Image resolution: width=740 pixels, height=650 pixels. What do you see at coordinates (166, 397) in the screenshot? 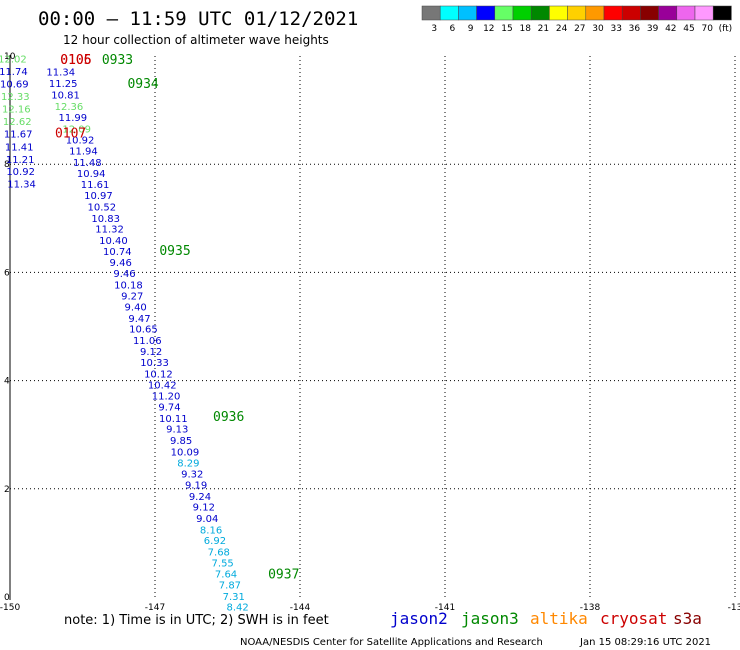
I see `wave-height-label: 11.20` at bounding box center [166, 397].